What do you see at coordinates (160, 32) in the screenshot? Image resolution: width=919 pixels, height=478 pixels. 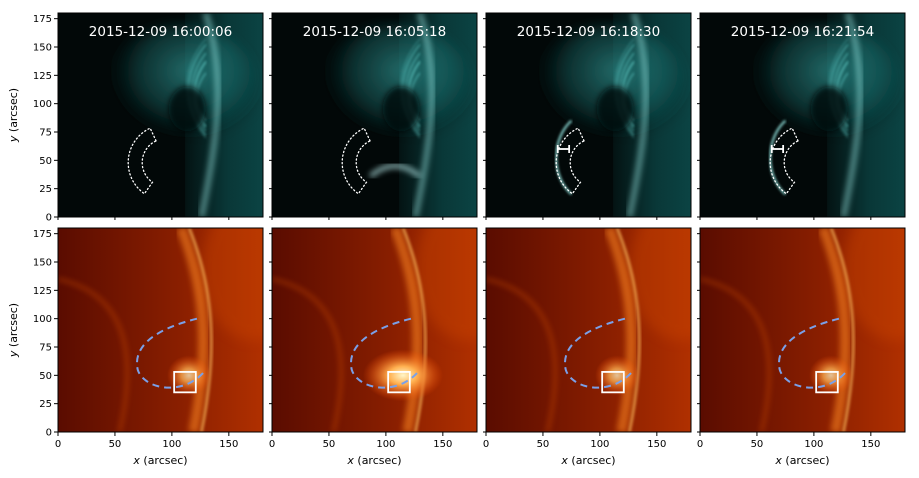 I see `panel-timestamp: 2015-12-09 16:00:06` at bounding box center [160, 32].